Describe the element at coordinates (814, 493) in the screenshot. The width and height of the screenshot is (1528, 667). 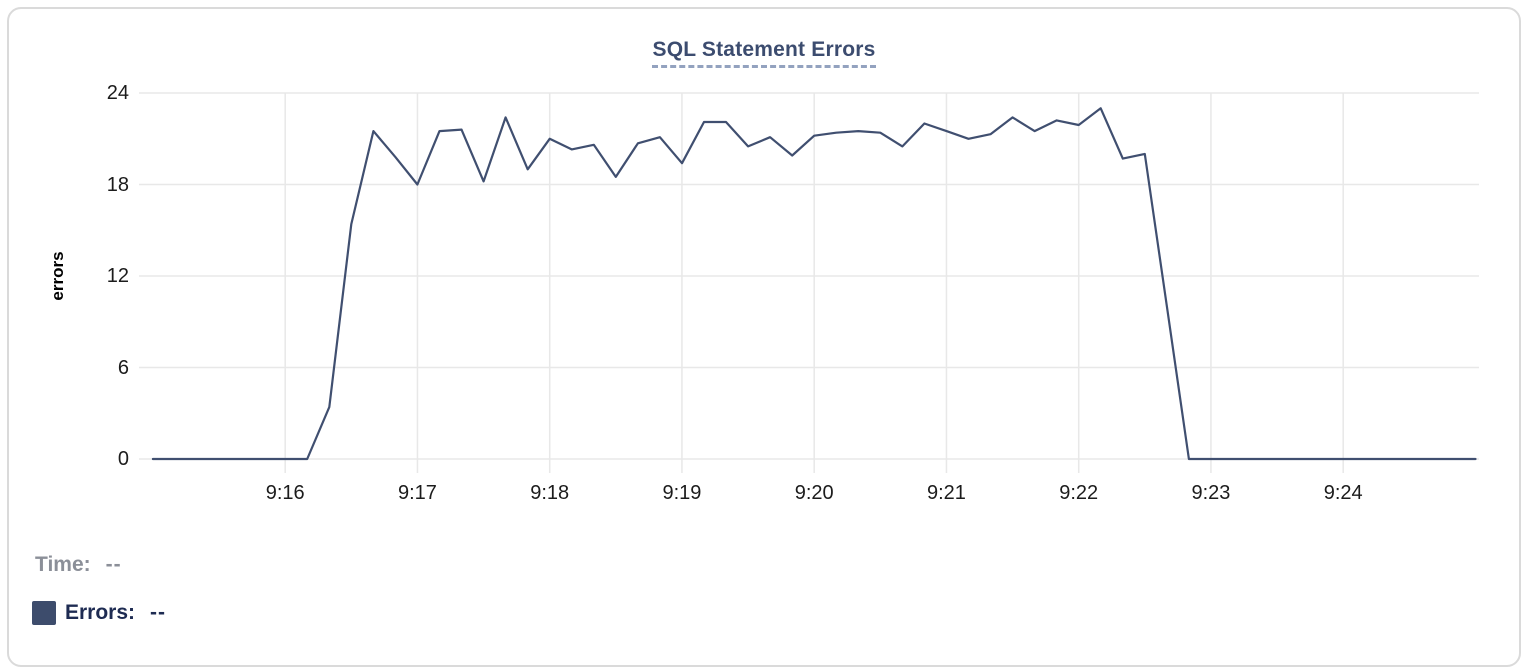
I see `x-tick-label: 9:20` at that location.